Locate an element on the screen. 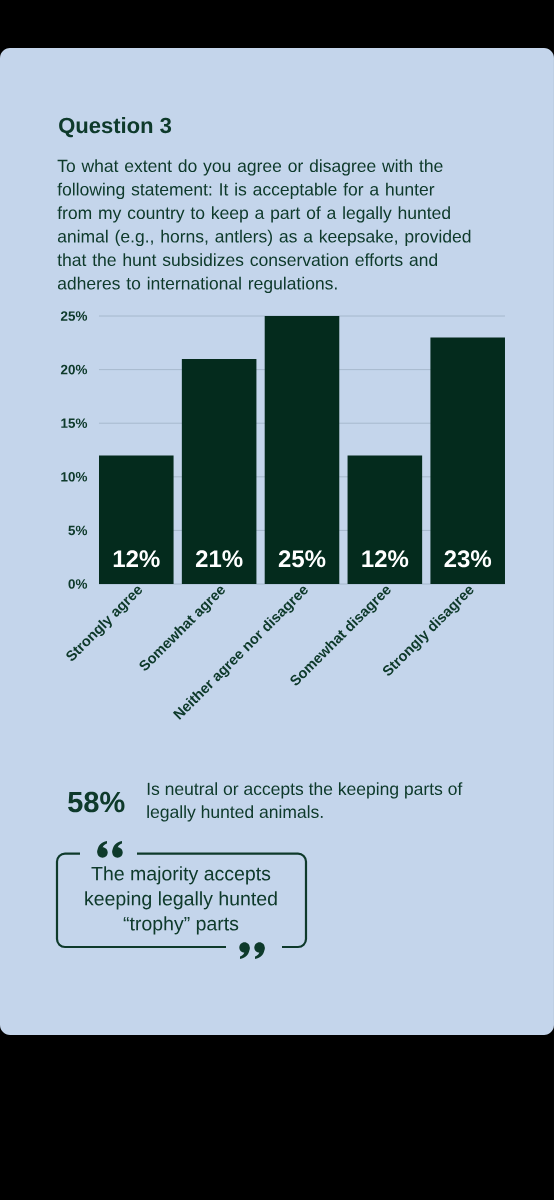 Image resolution: width=554 pixels, height=1200 pixels. text: Is neutral or accepts the keeping parts of legally hunted animals. is located at coordinates (305, 802).